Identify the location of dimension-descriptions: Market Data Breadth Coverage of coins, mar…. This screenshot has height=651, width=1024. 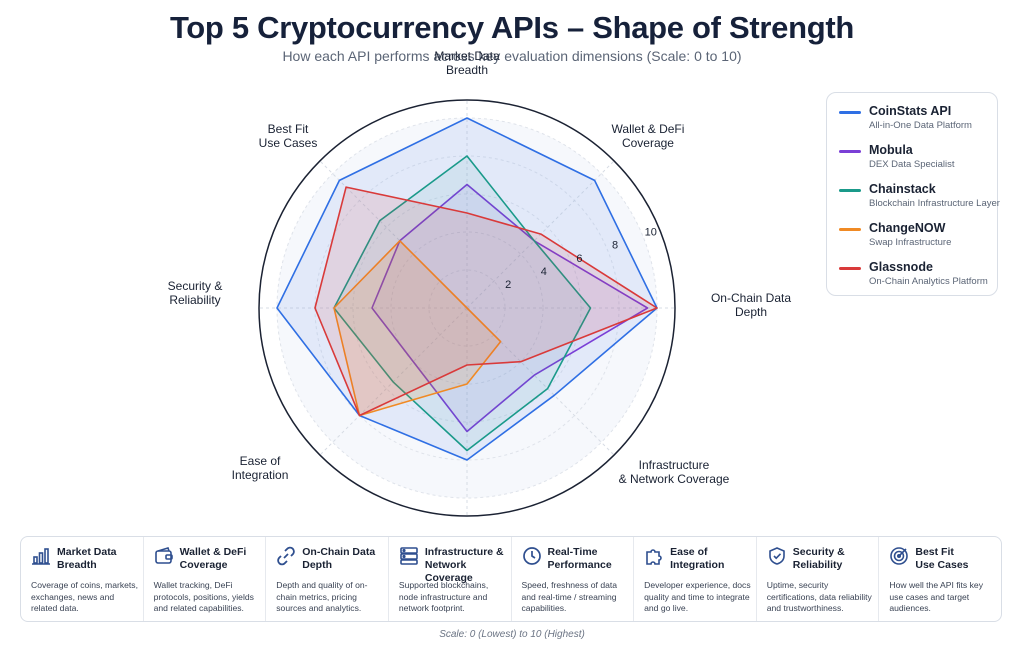
(511, 579).